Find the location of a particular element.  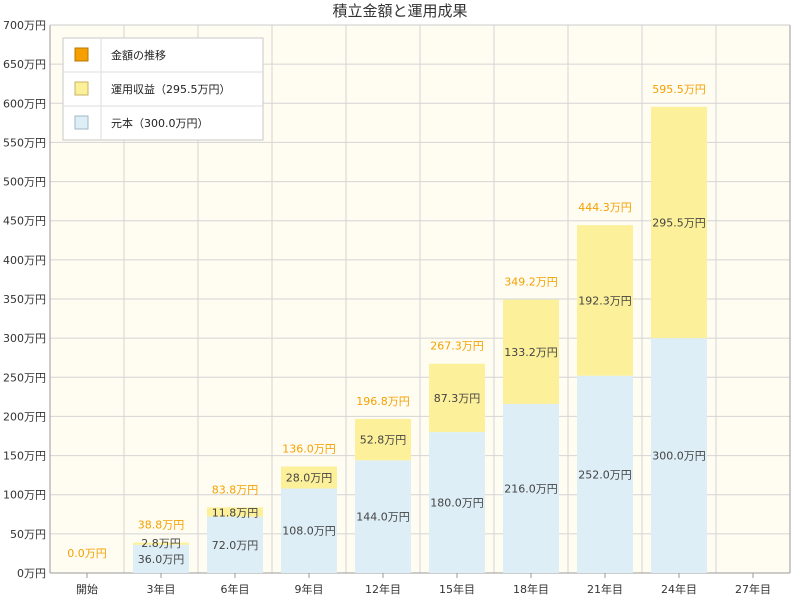

y-tick-label: 400万円 is located at coordinates (24, 260).